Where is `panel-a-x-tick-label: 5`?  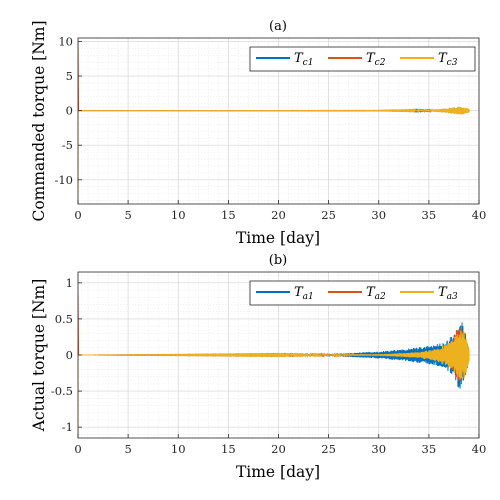 panel-a-x-tick-label: 5 is located at coordinates (127, 215).